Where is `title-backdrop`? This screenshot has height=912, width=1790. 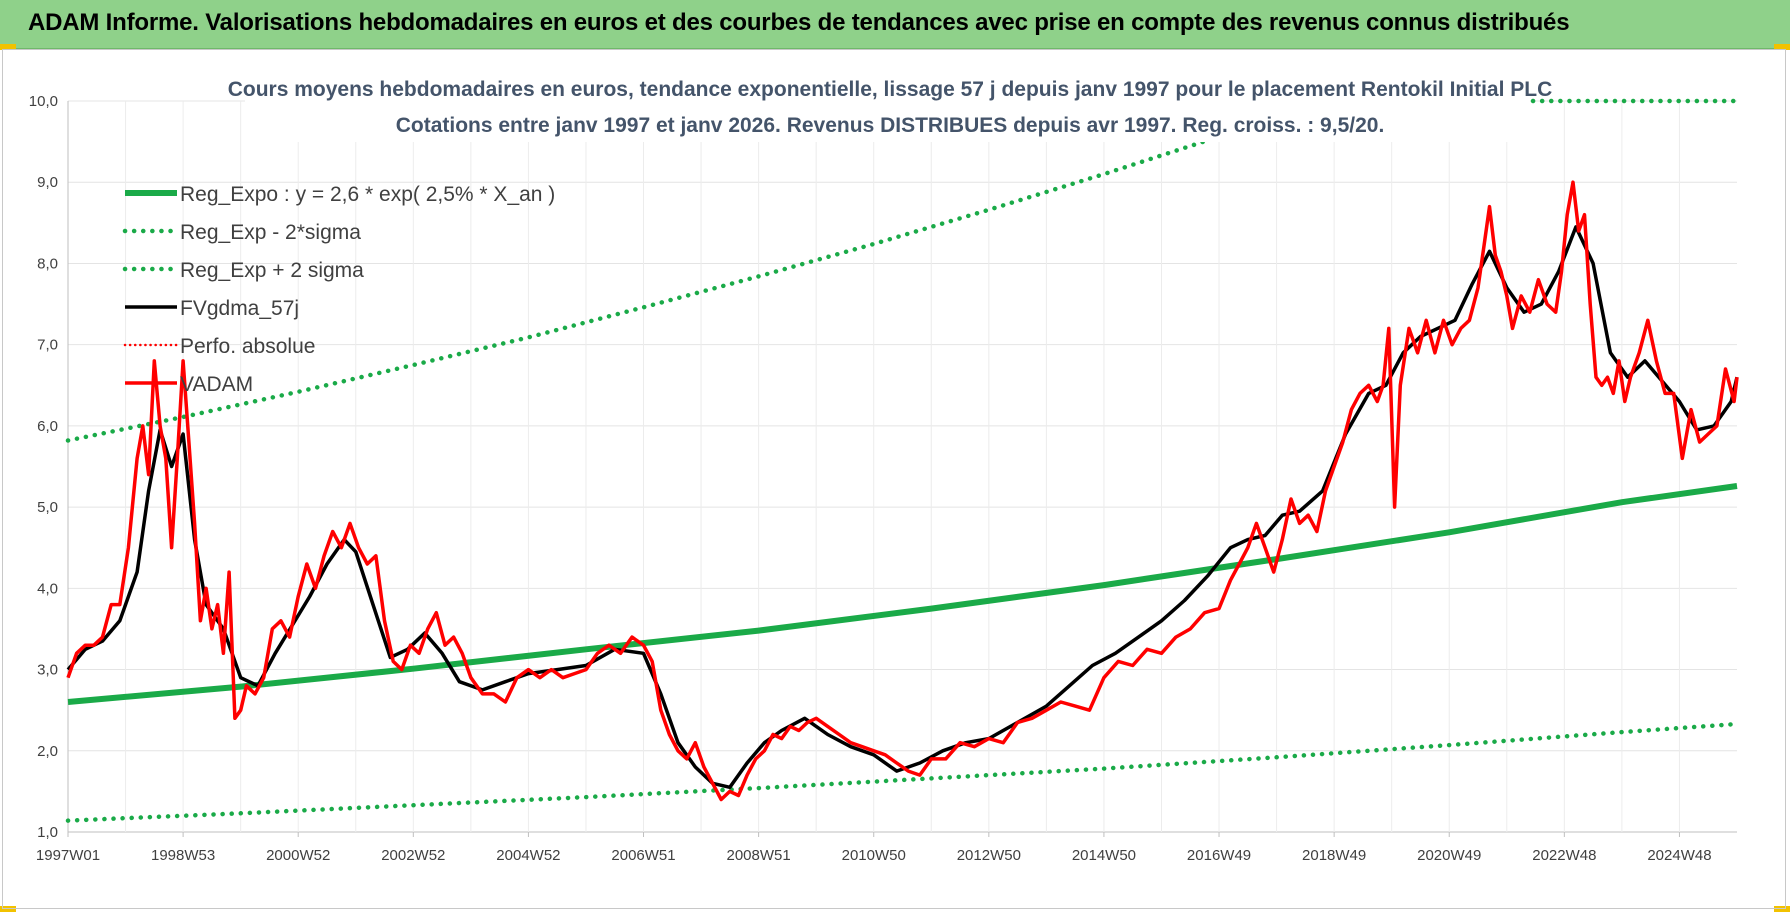 title-backdrop is located at coordinates (887, 107).